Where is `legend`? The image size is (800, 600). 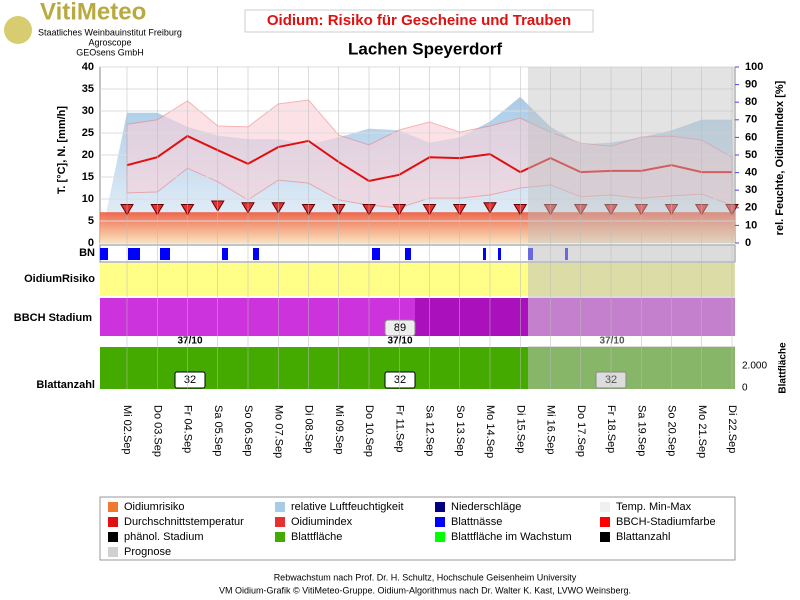
legend is located at coordinates (417, 528).